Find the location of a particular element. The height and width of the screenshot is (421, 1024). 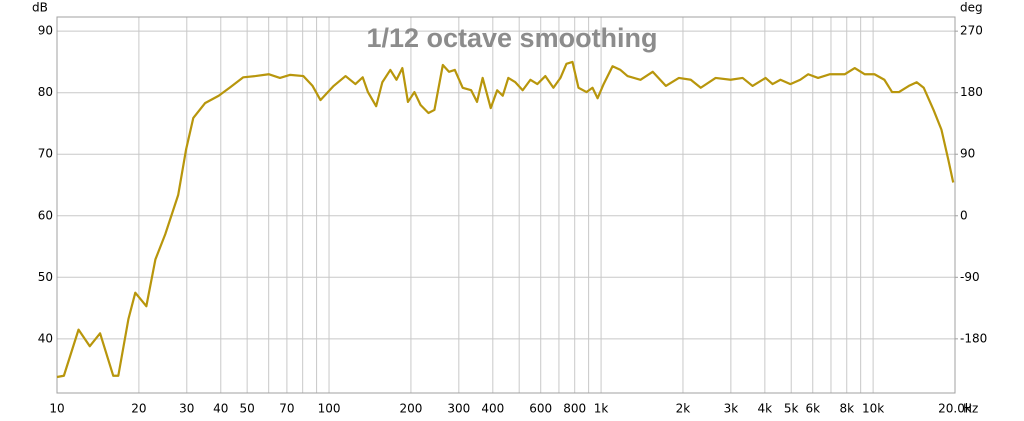

y2-axis-label: deg is located at coordinates (971, 8).